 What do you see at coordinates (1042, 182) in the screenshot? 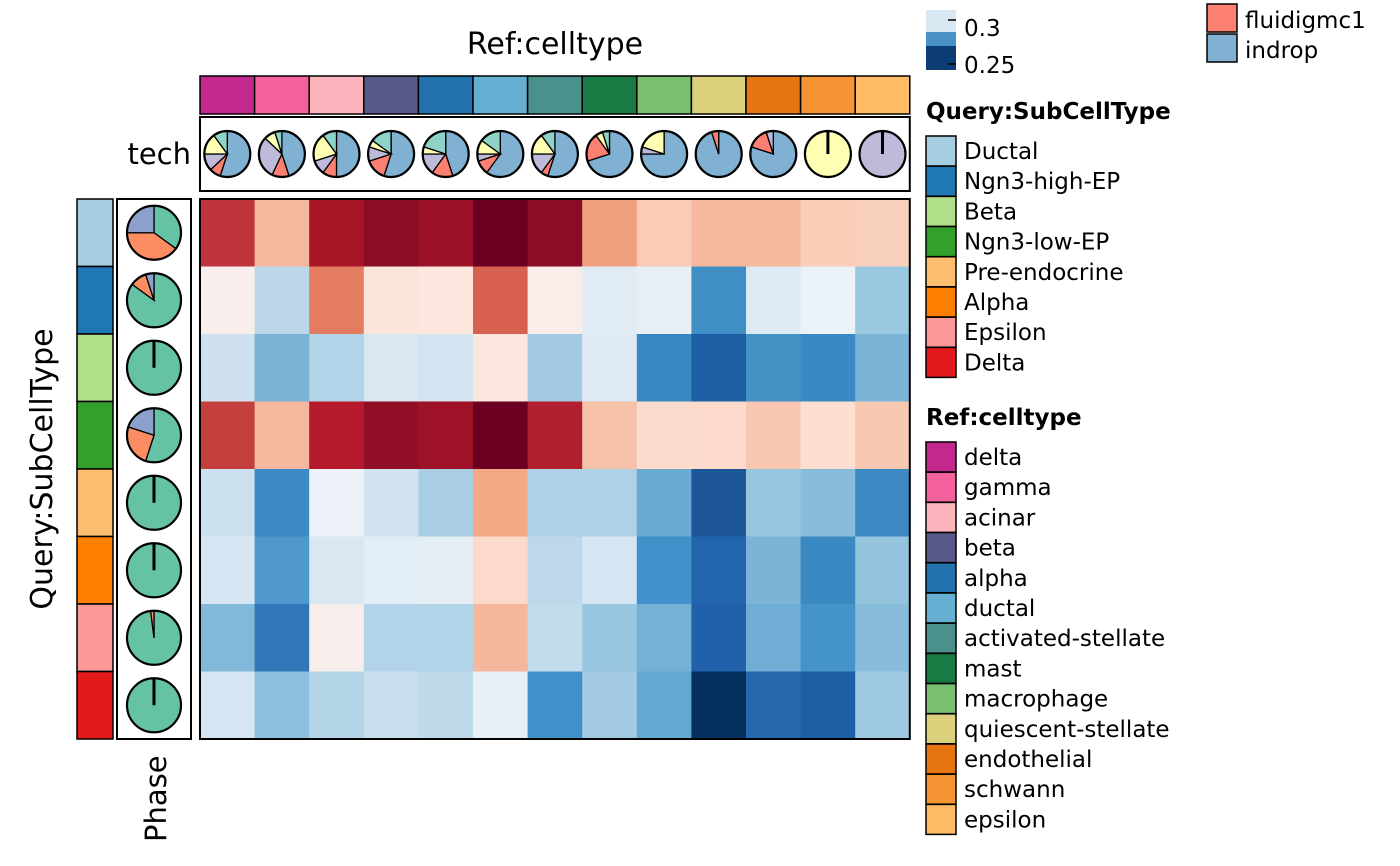
I see `subcelltype-legend-label: Ngn3-high-EP` at bounding box center [1042, 182].